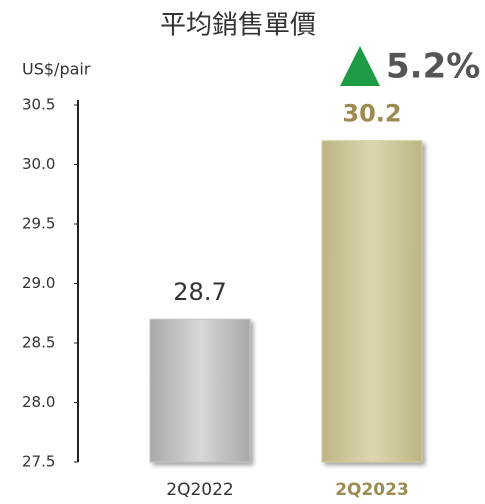 The image size is (485, 504). I want to click on chart-title: 平均銷售單價, so click(238, 26).